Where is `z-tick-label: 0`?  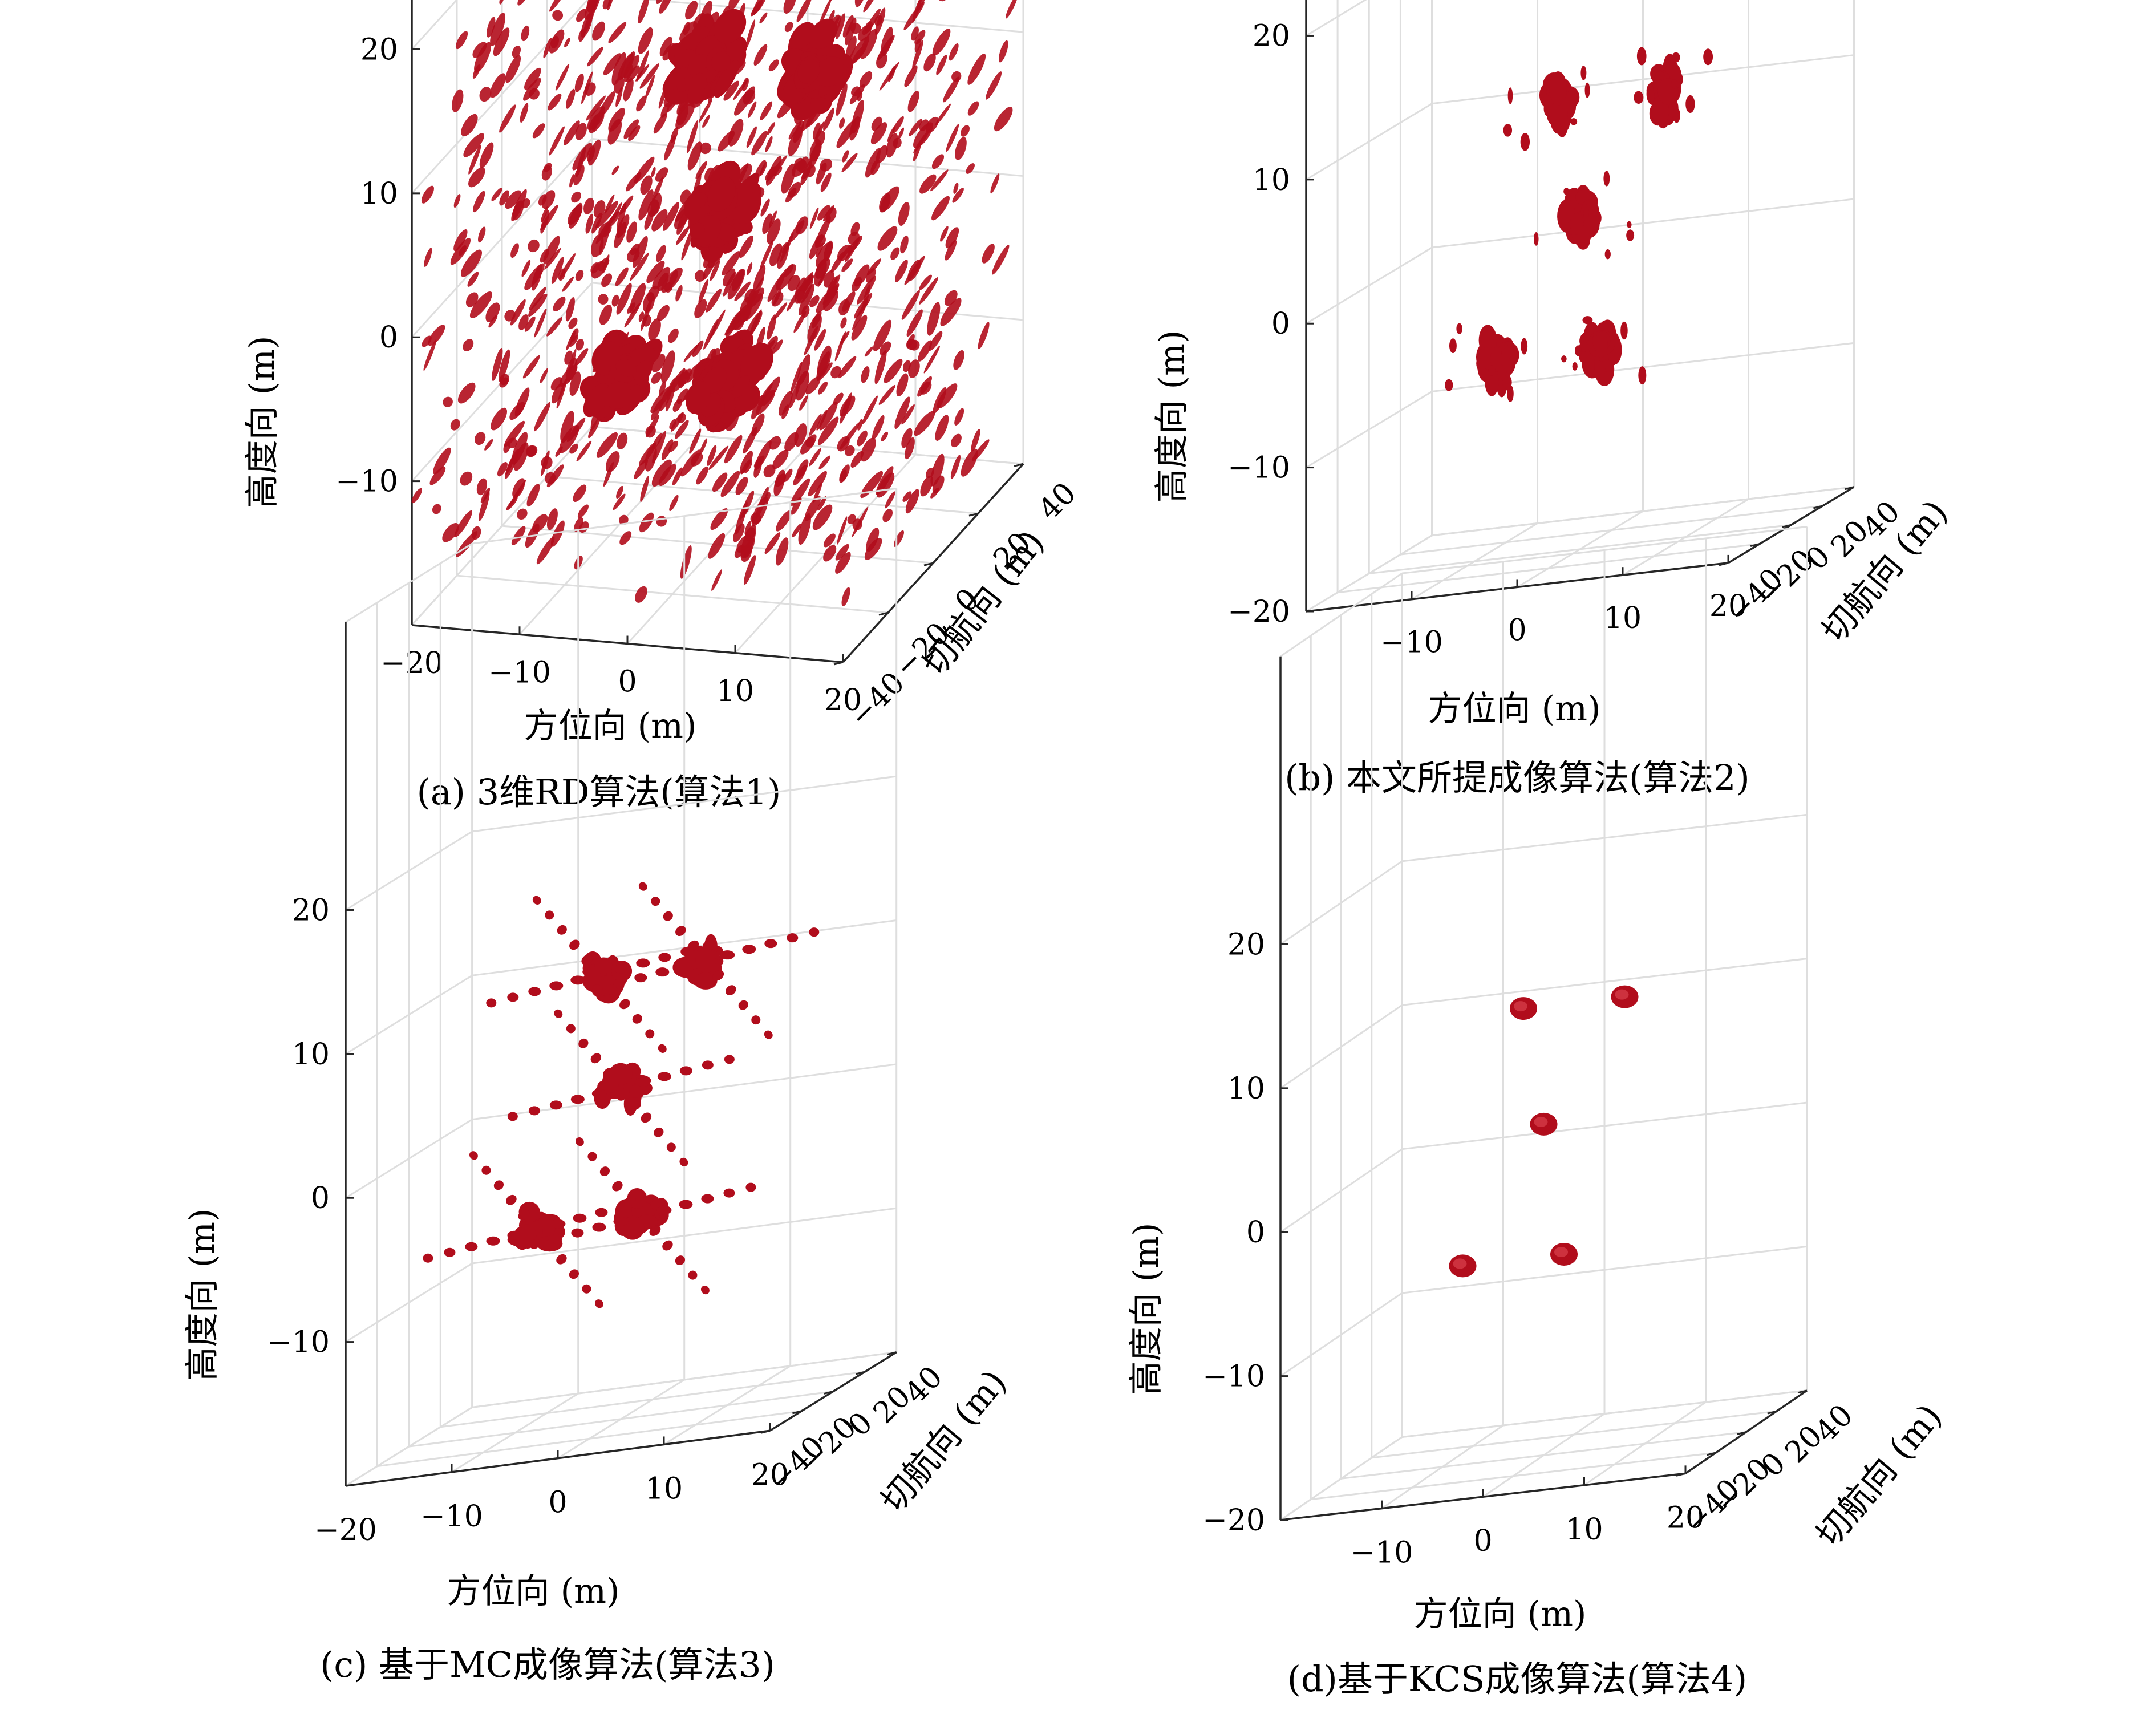 z-tick-label: 0 is located at coordinates (388, 338).